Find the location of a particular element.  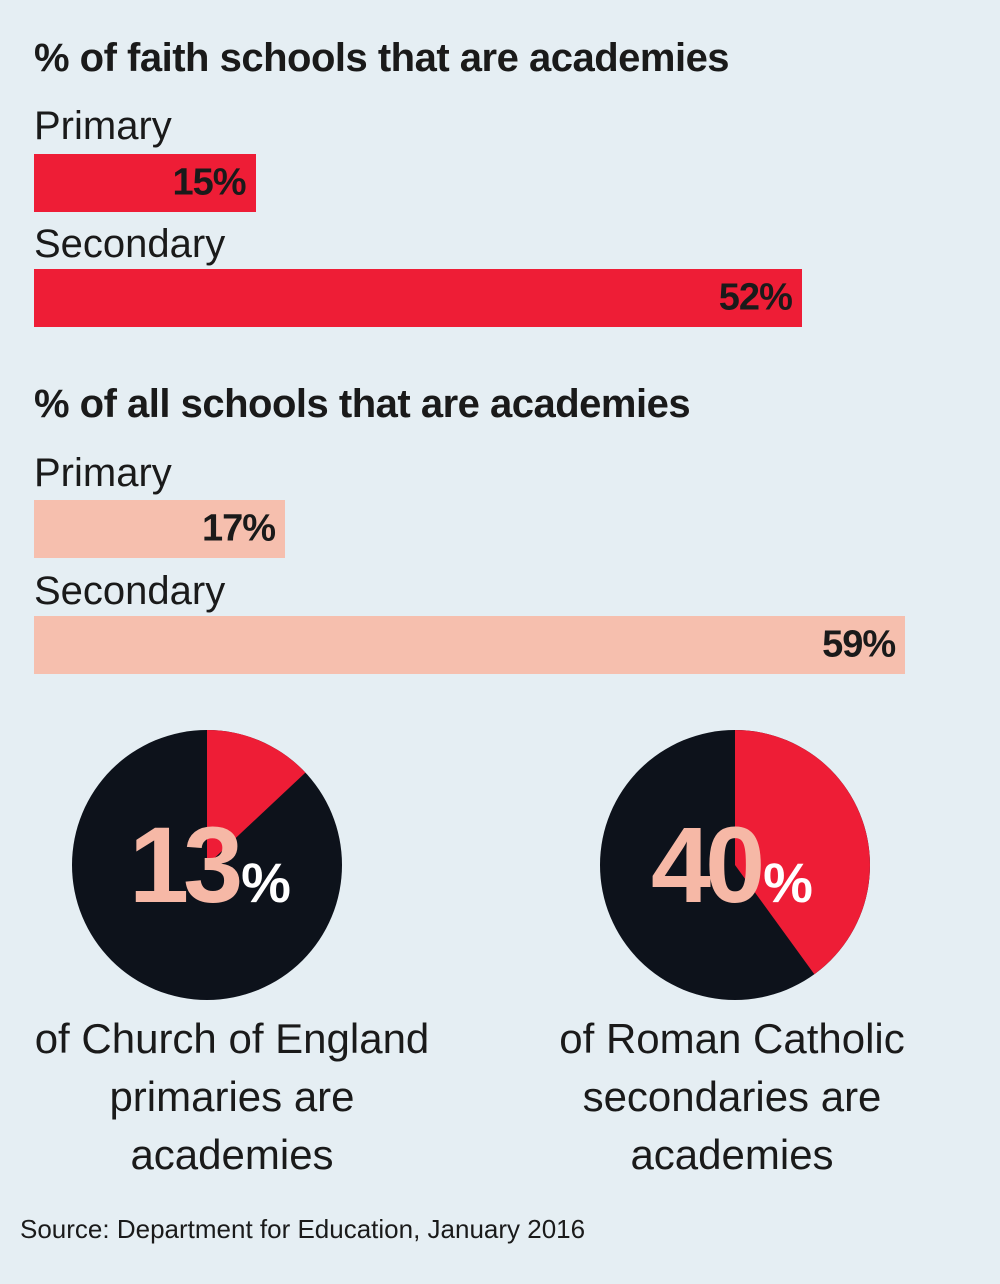

rc-pie-svg is located at coordinates (735, 865).